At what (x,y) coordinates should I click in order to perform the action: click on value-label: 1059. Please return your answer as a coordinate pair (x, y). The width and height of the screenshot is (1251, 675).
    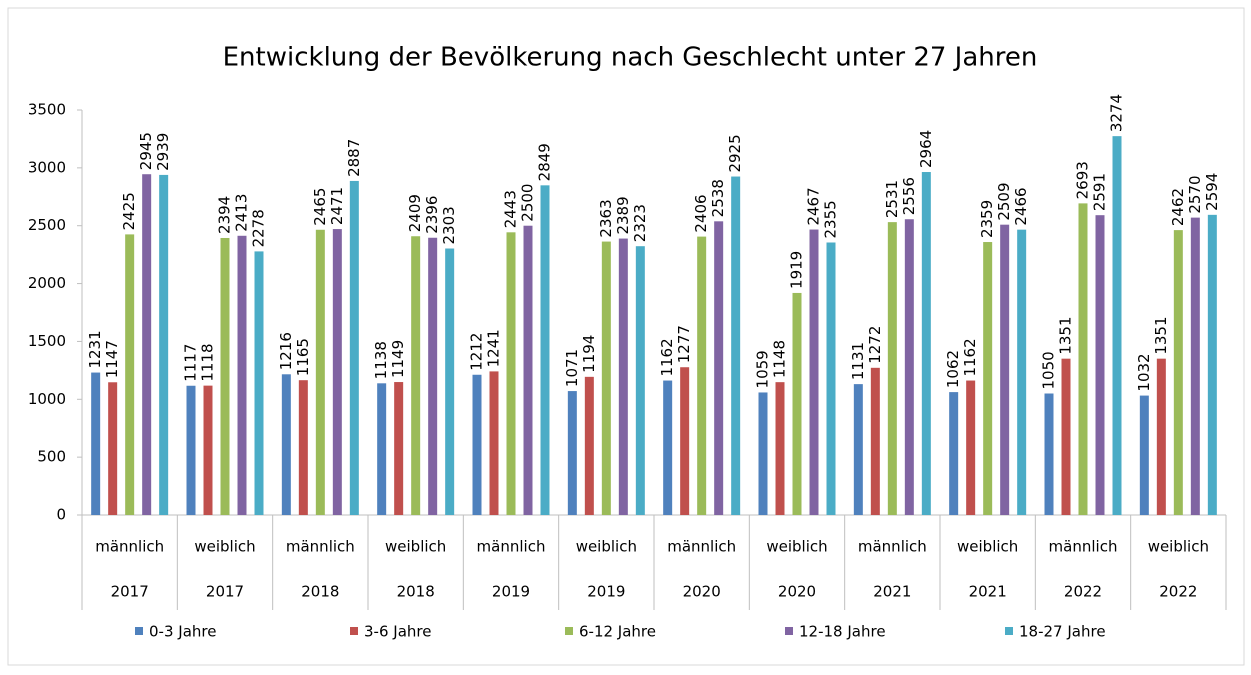
    Looking at the image, I should click on (763, 369).